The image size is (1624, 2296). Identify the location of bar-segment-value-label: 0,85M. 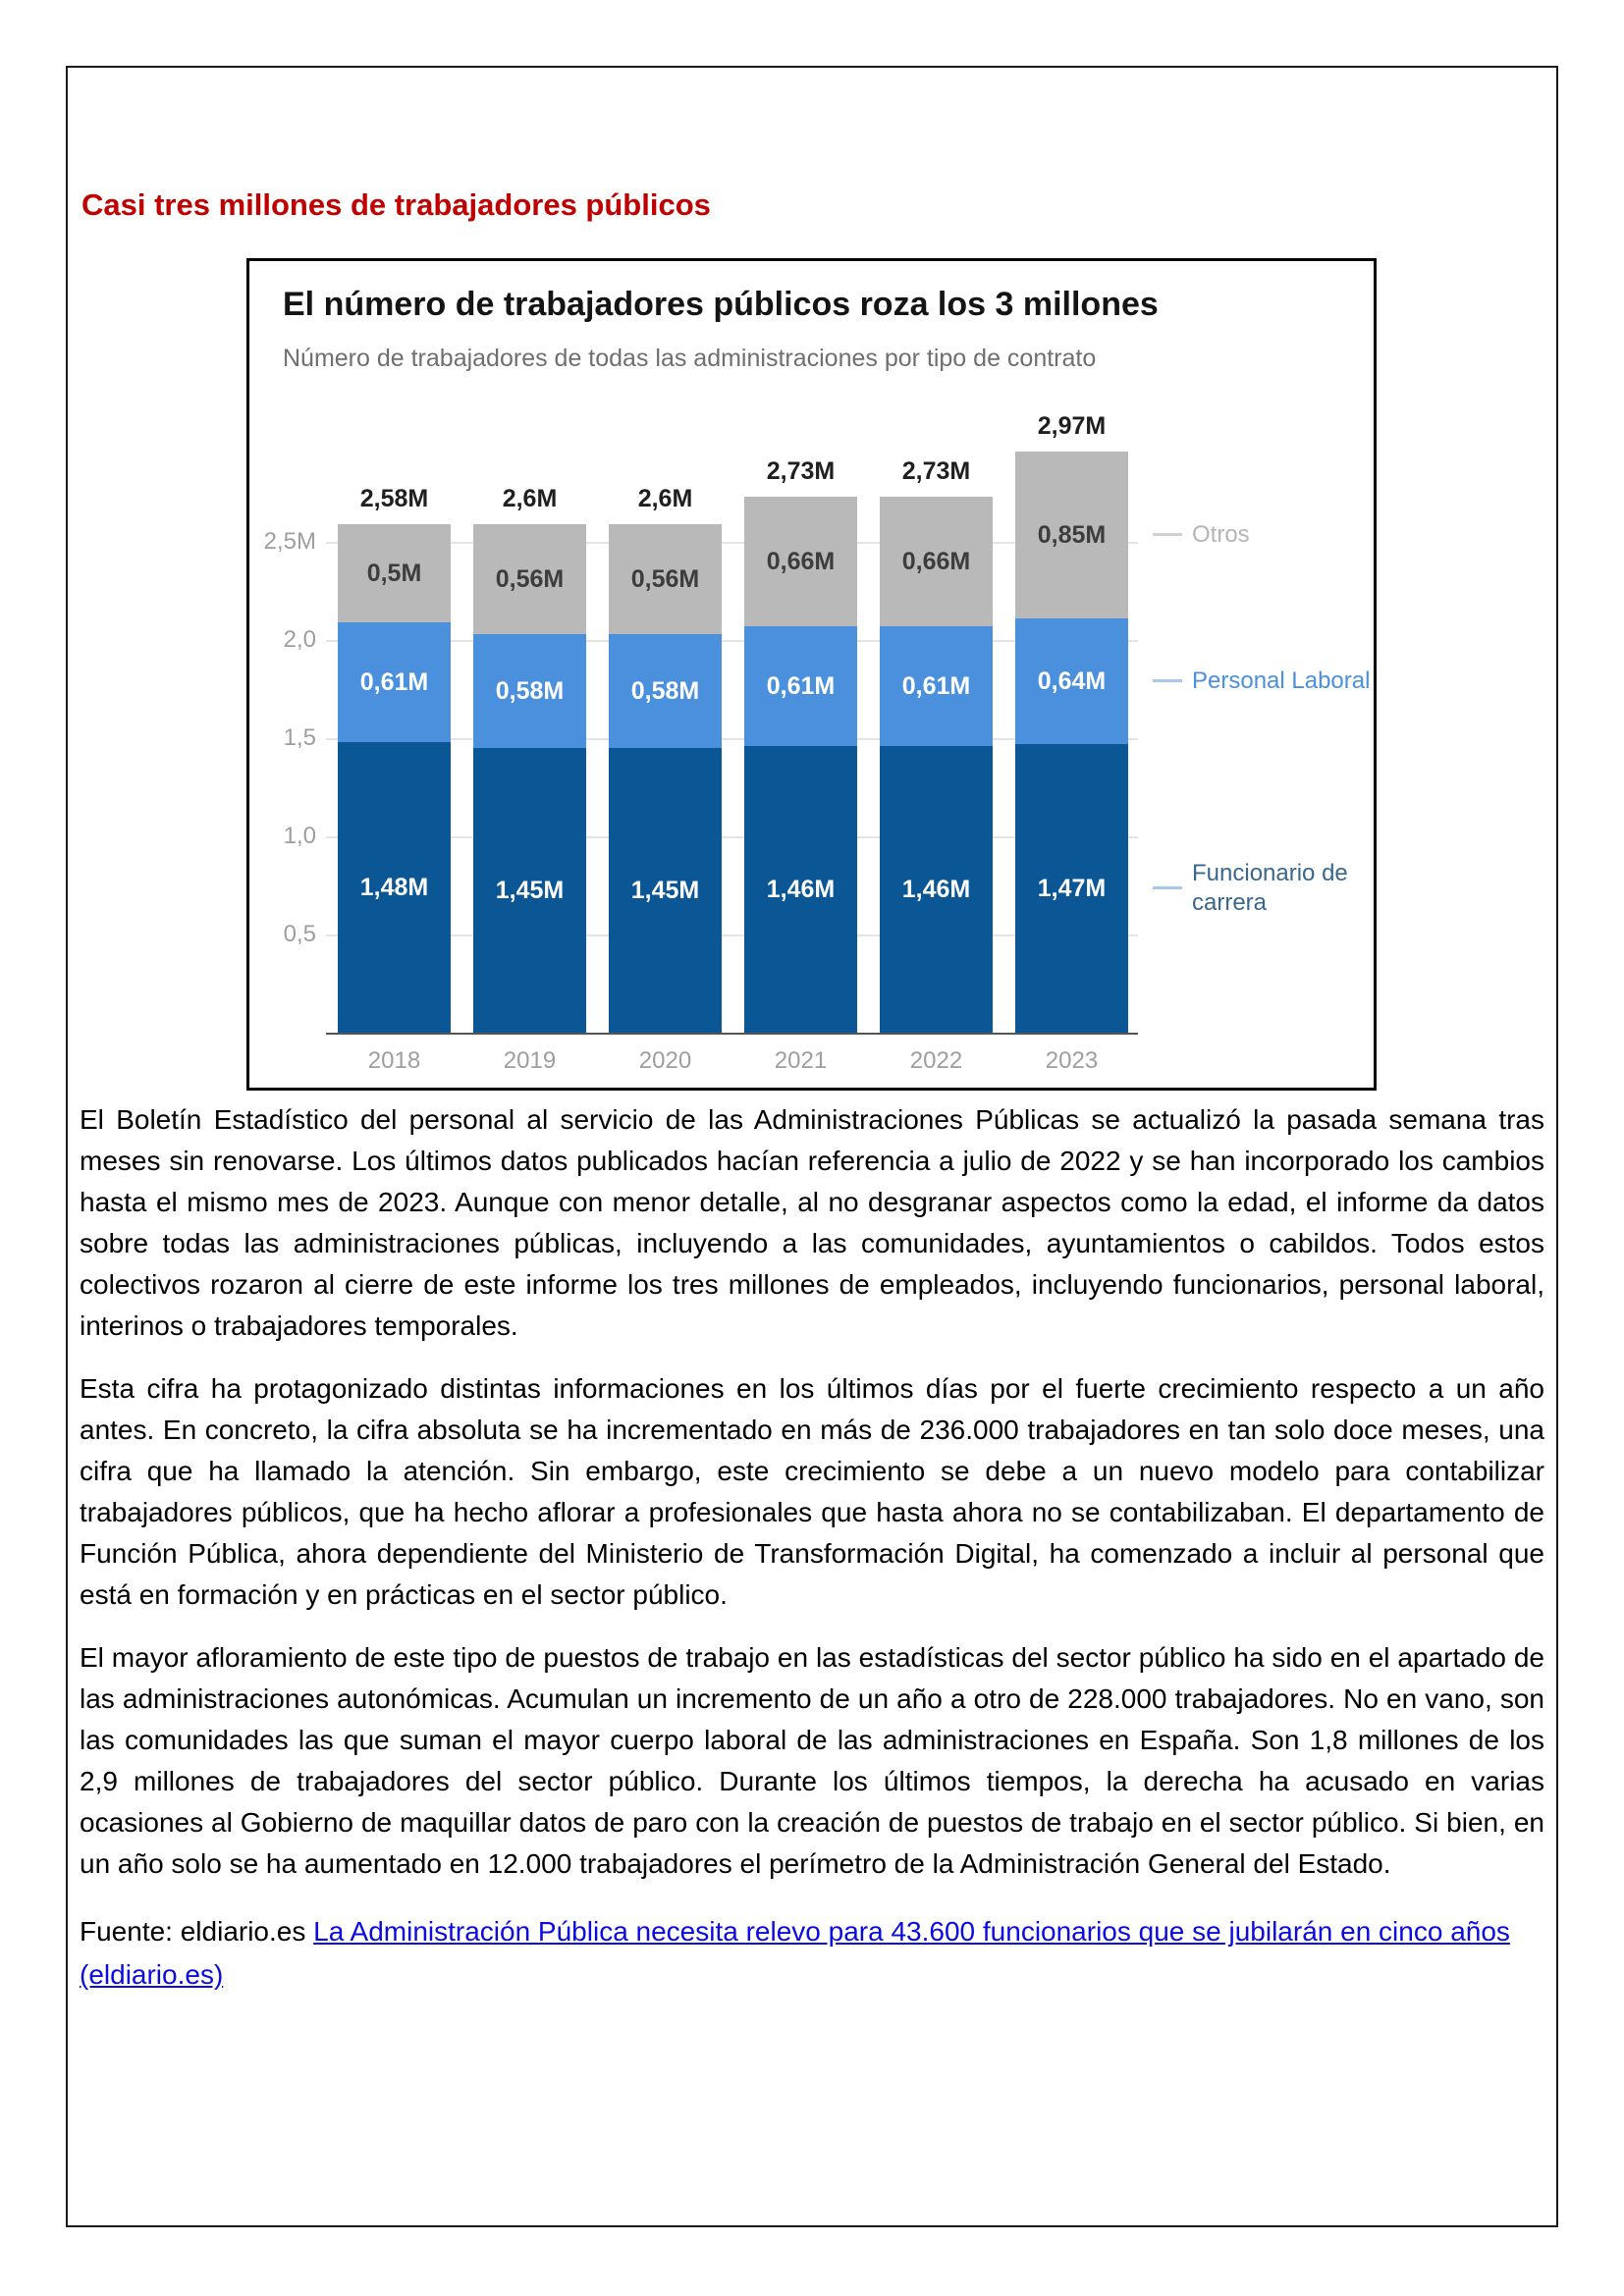
(1072, 535).